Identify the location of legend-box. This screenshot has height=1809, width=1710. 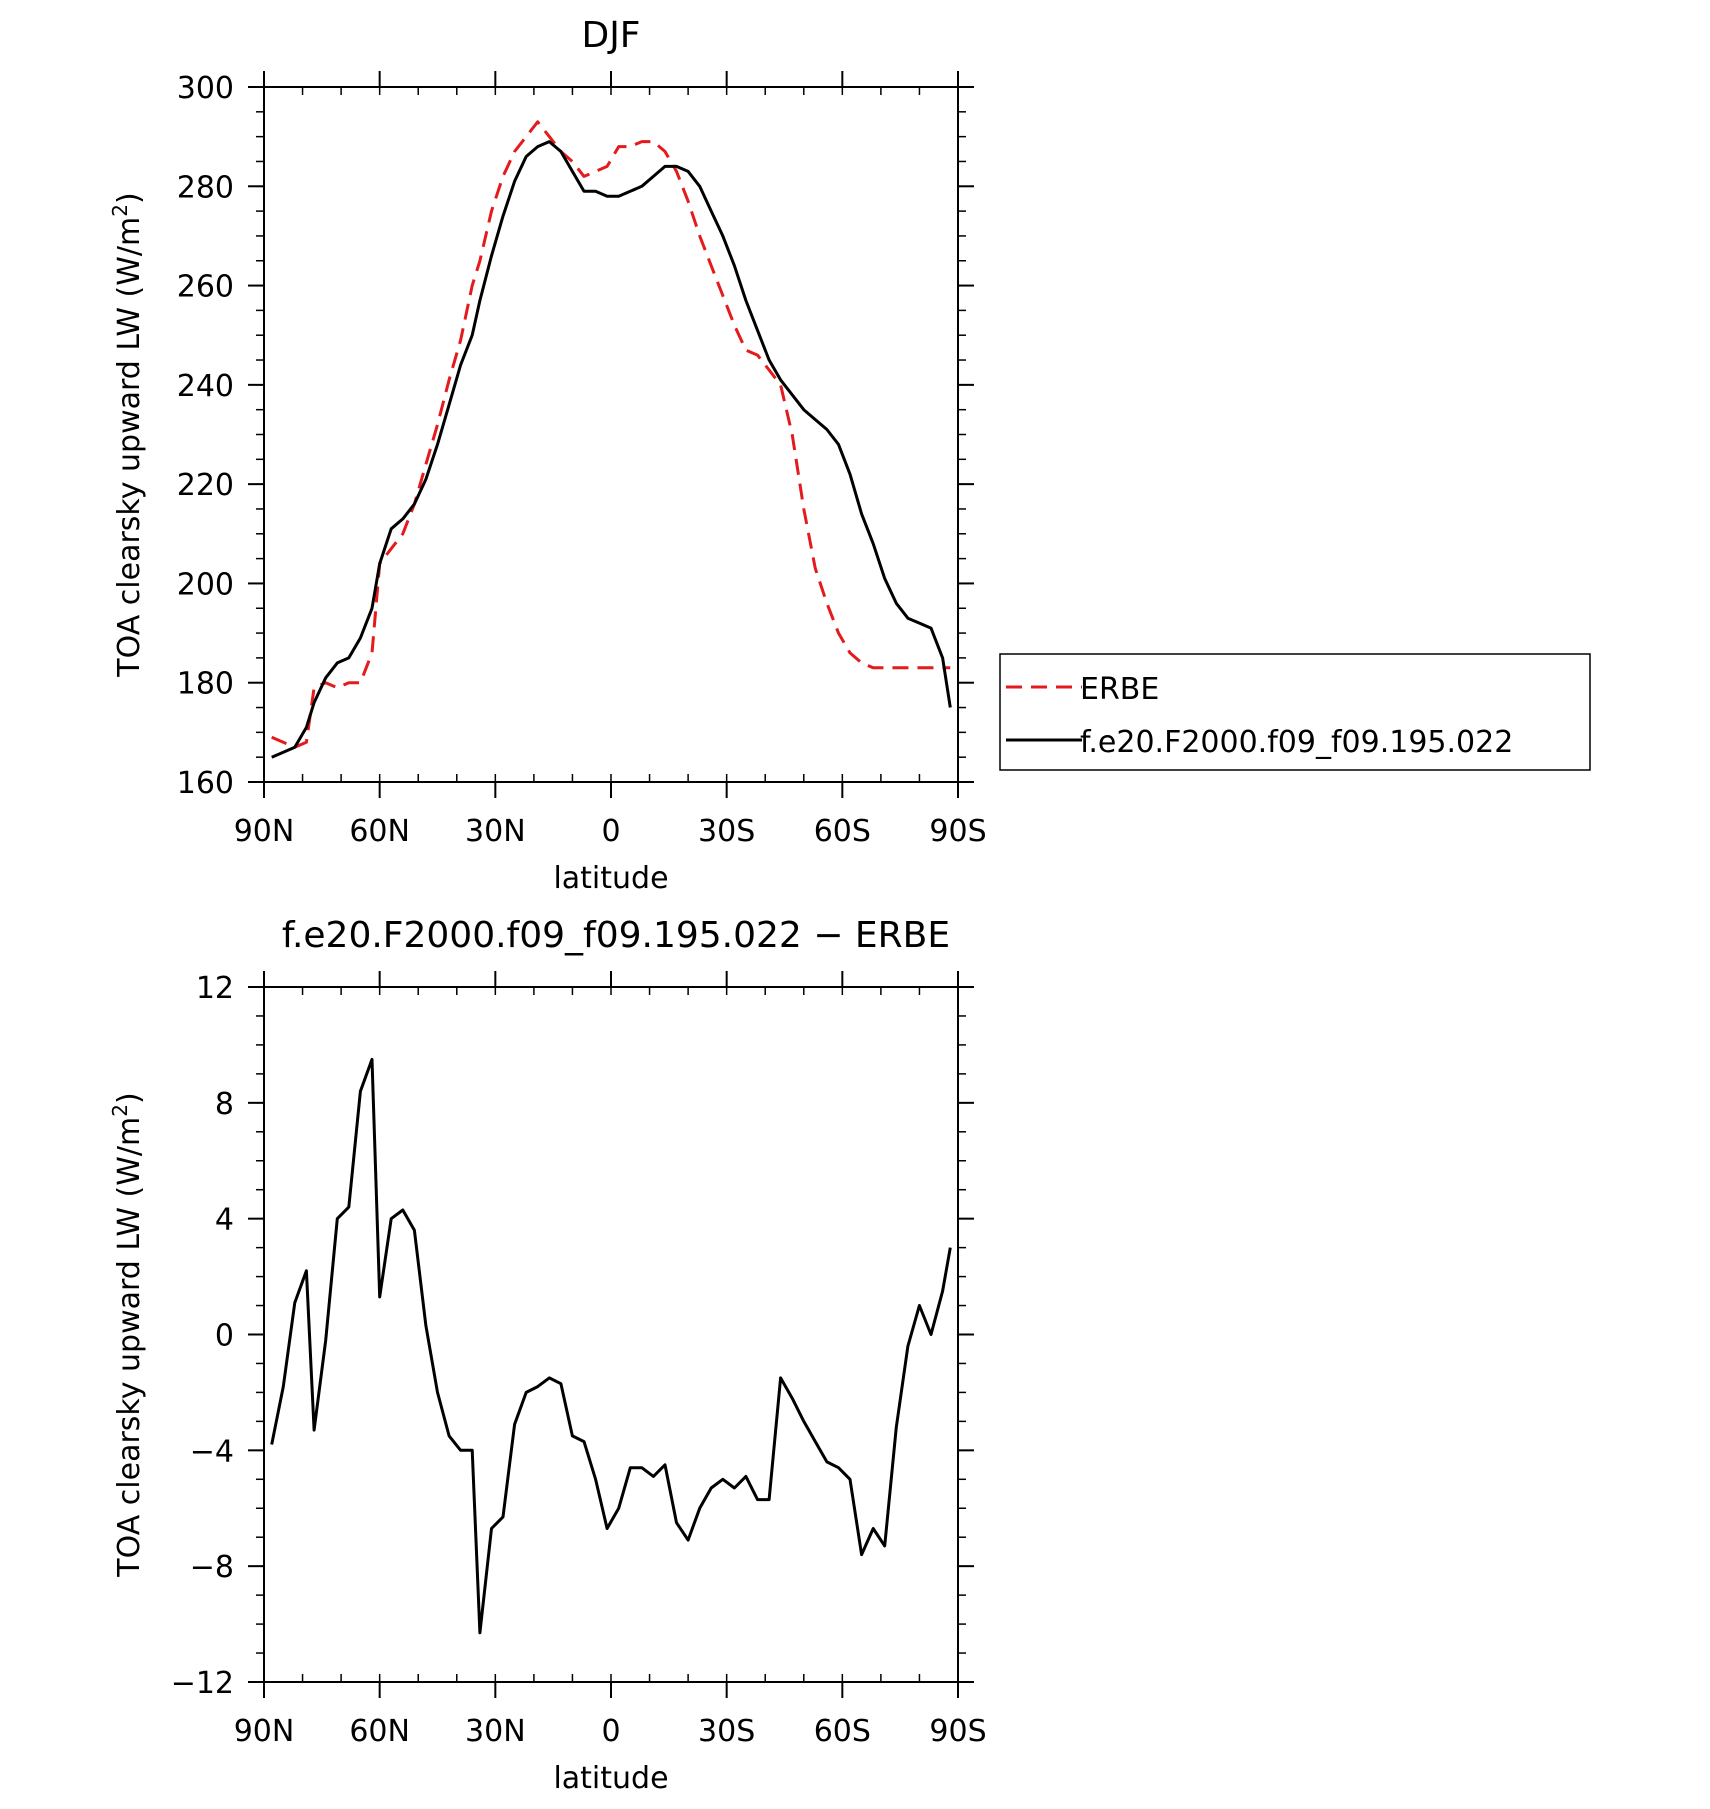
(1295, 712).